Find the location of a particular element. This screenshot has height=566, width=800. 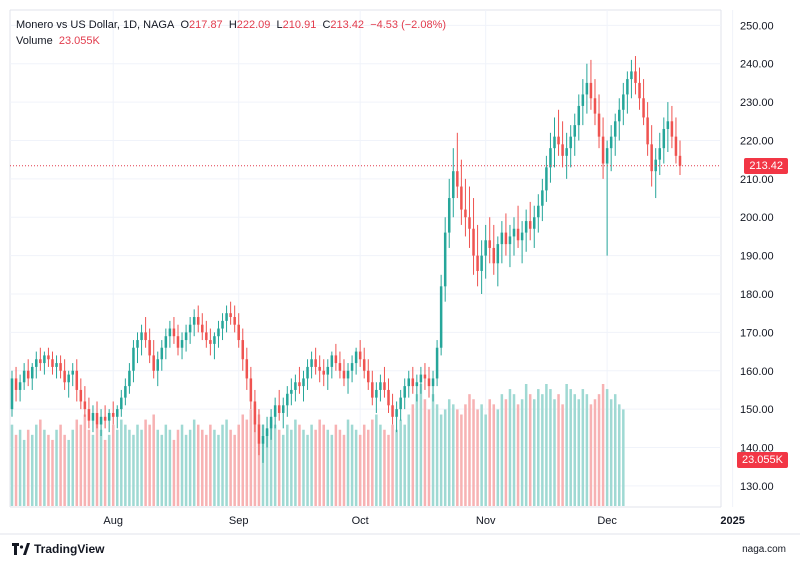

symbol-title: Monero vs US Dollar, 1D, NAGA is located at coordinates (95, 25).